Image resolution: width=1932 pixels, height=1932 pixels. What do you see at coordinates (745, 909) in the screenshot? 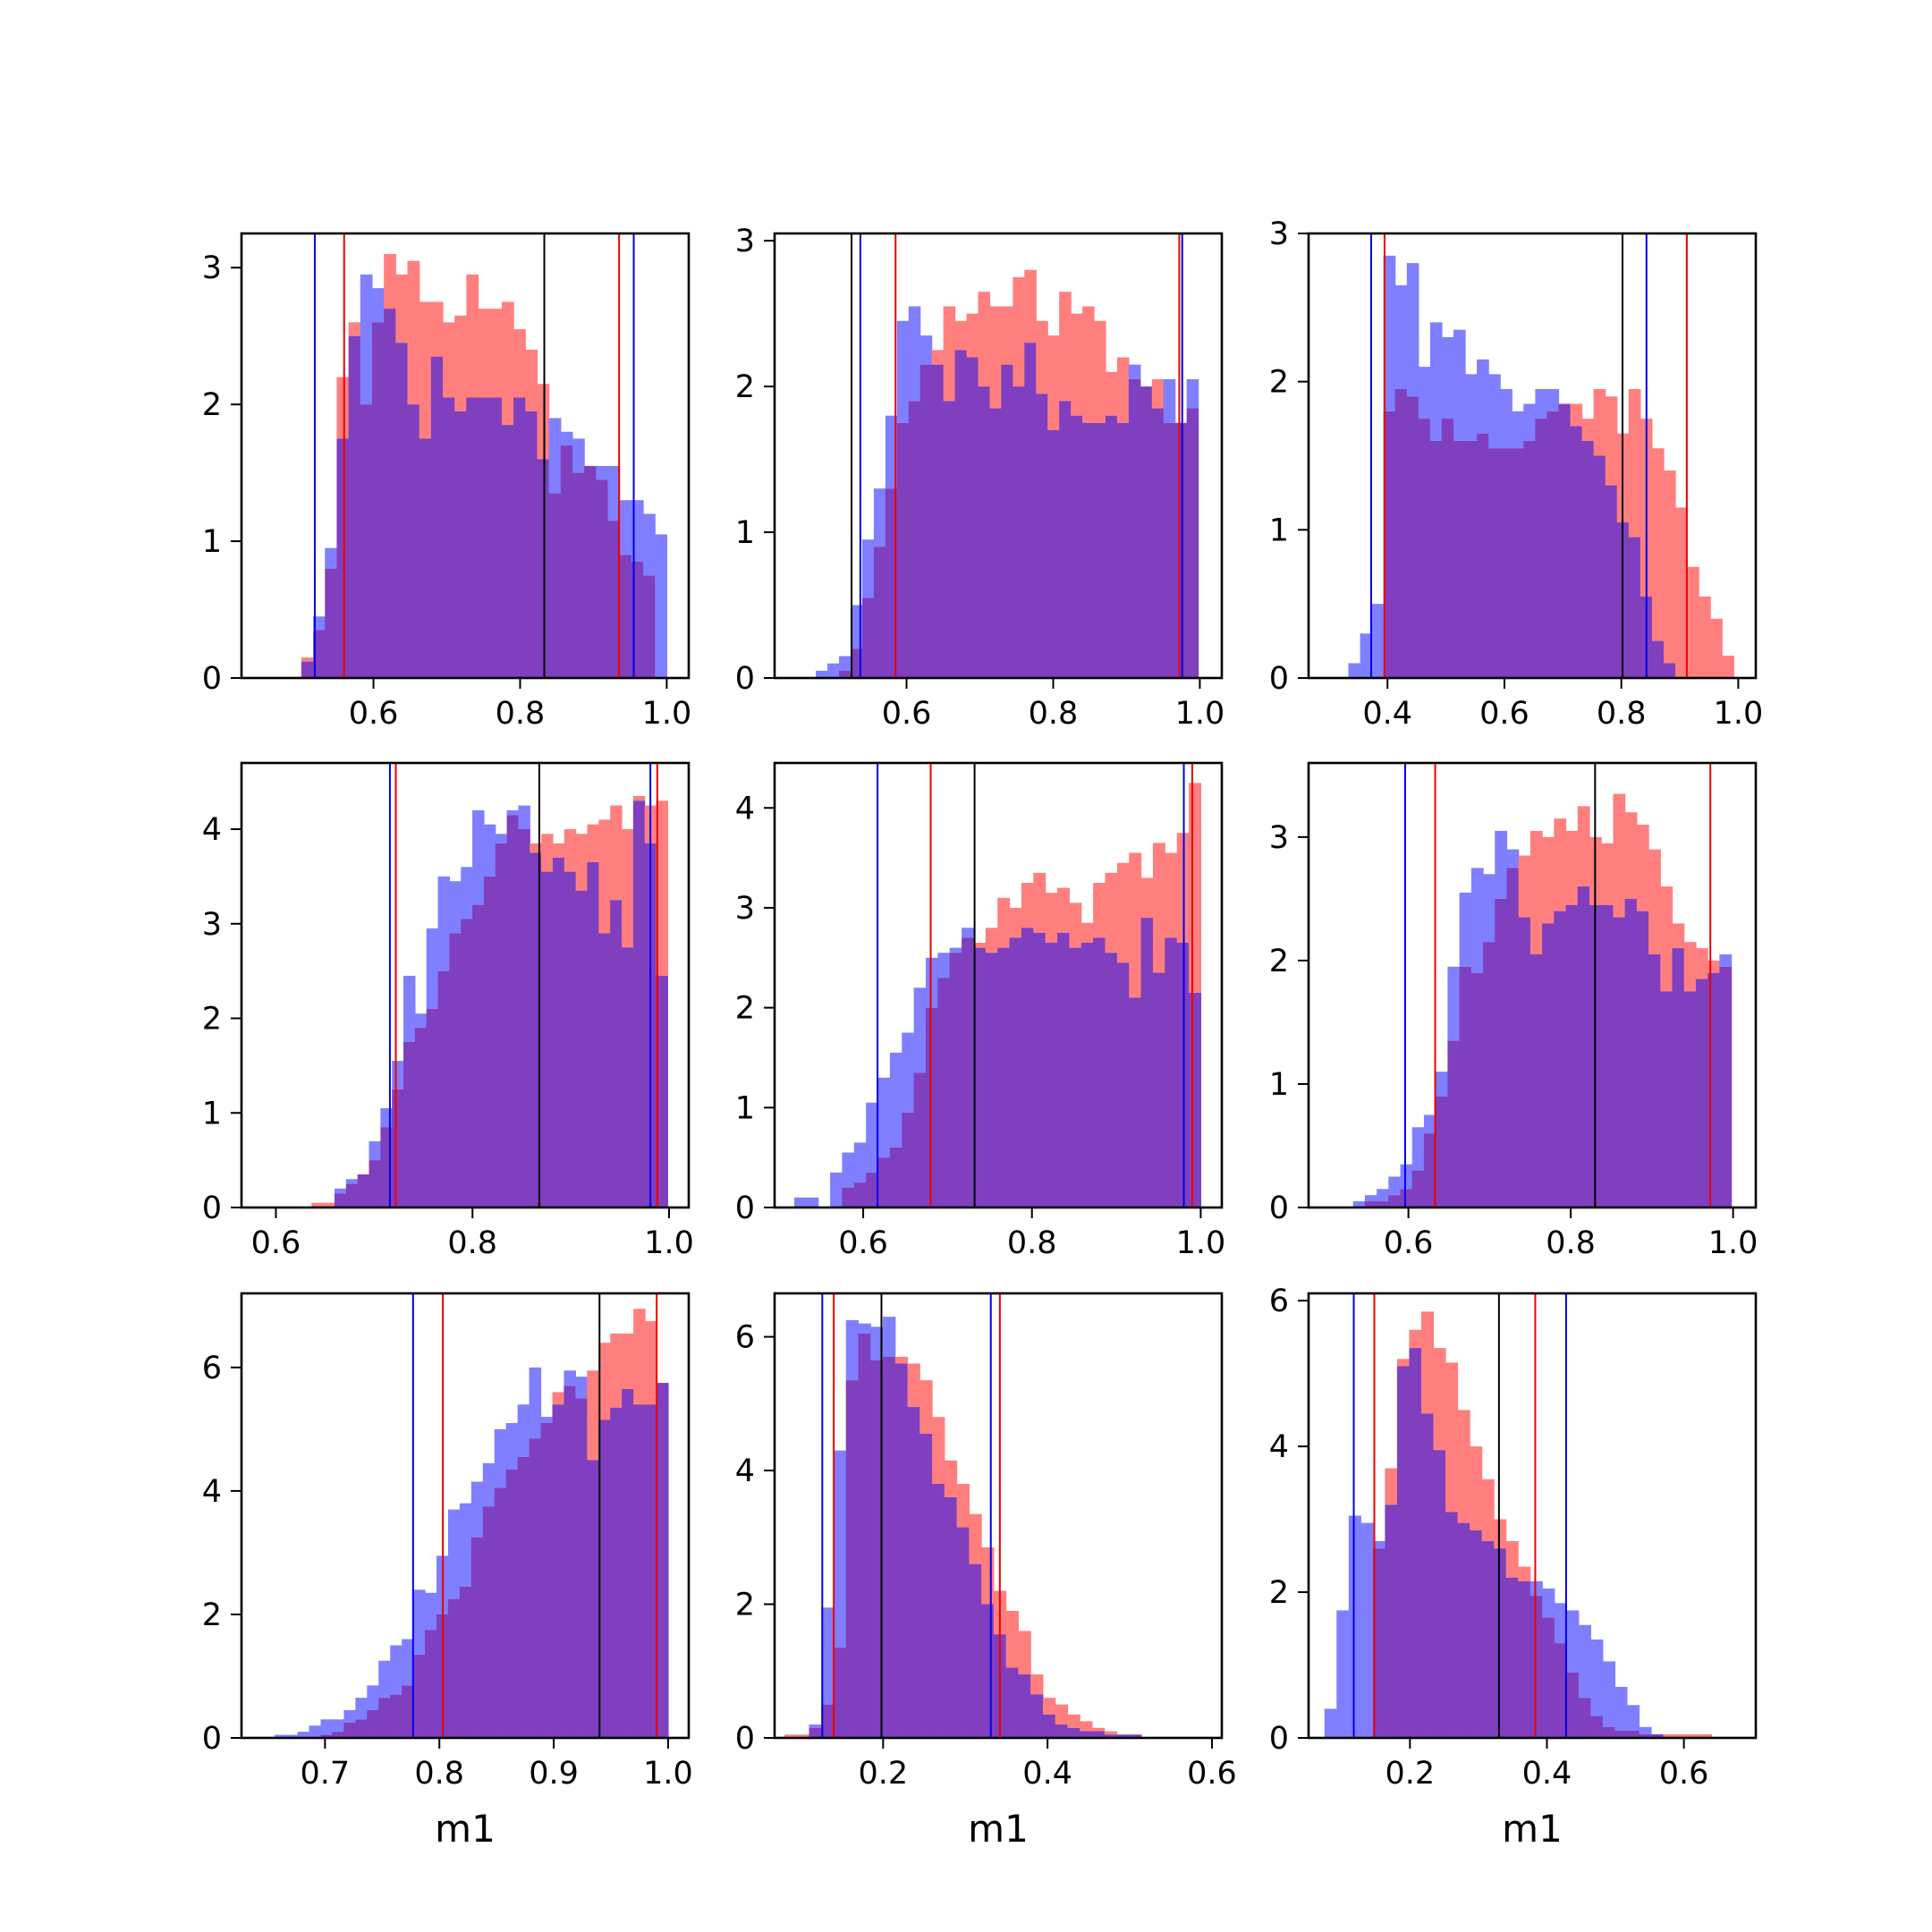
I see `y-tick-label: 3` at bounding box center [745, 909].